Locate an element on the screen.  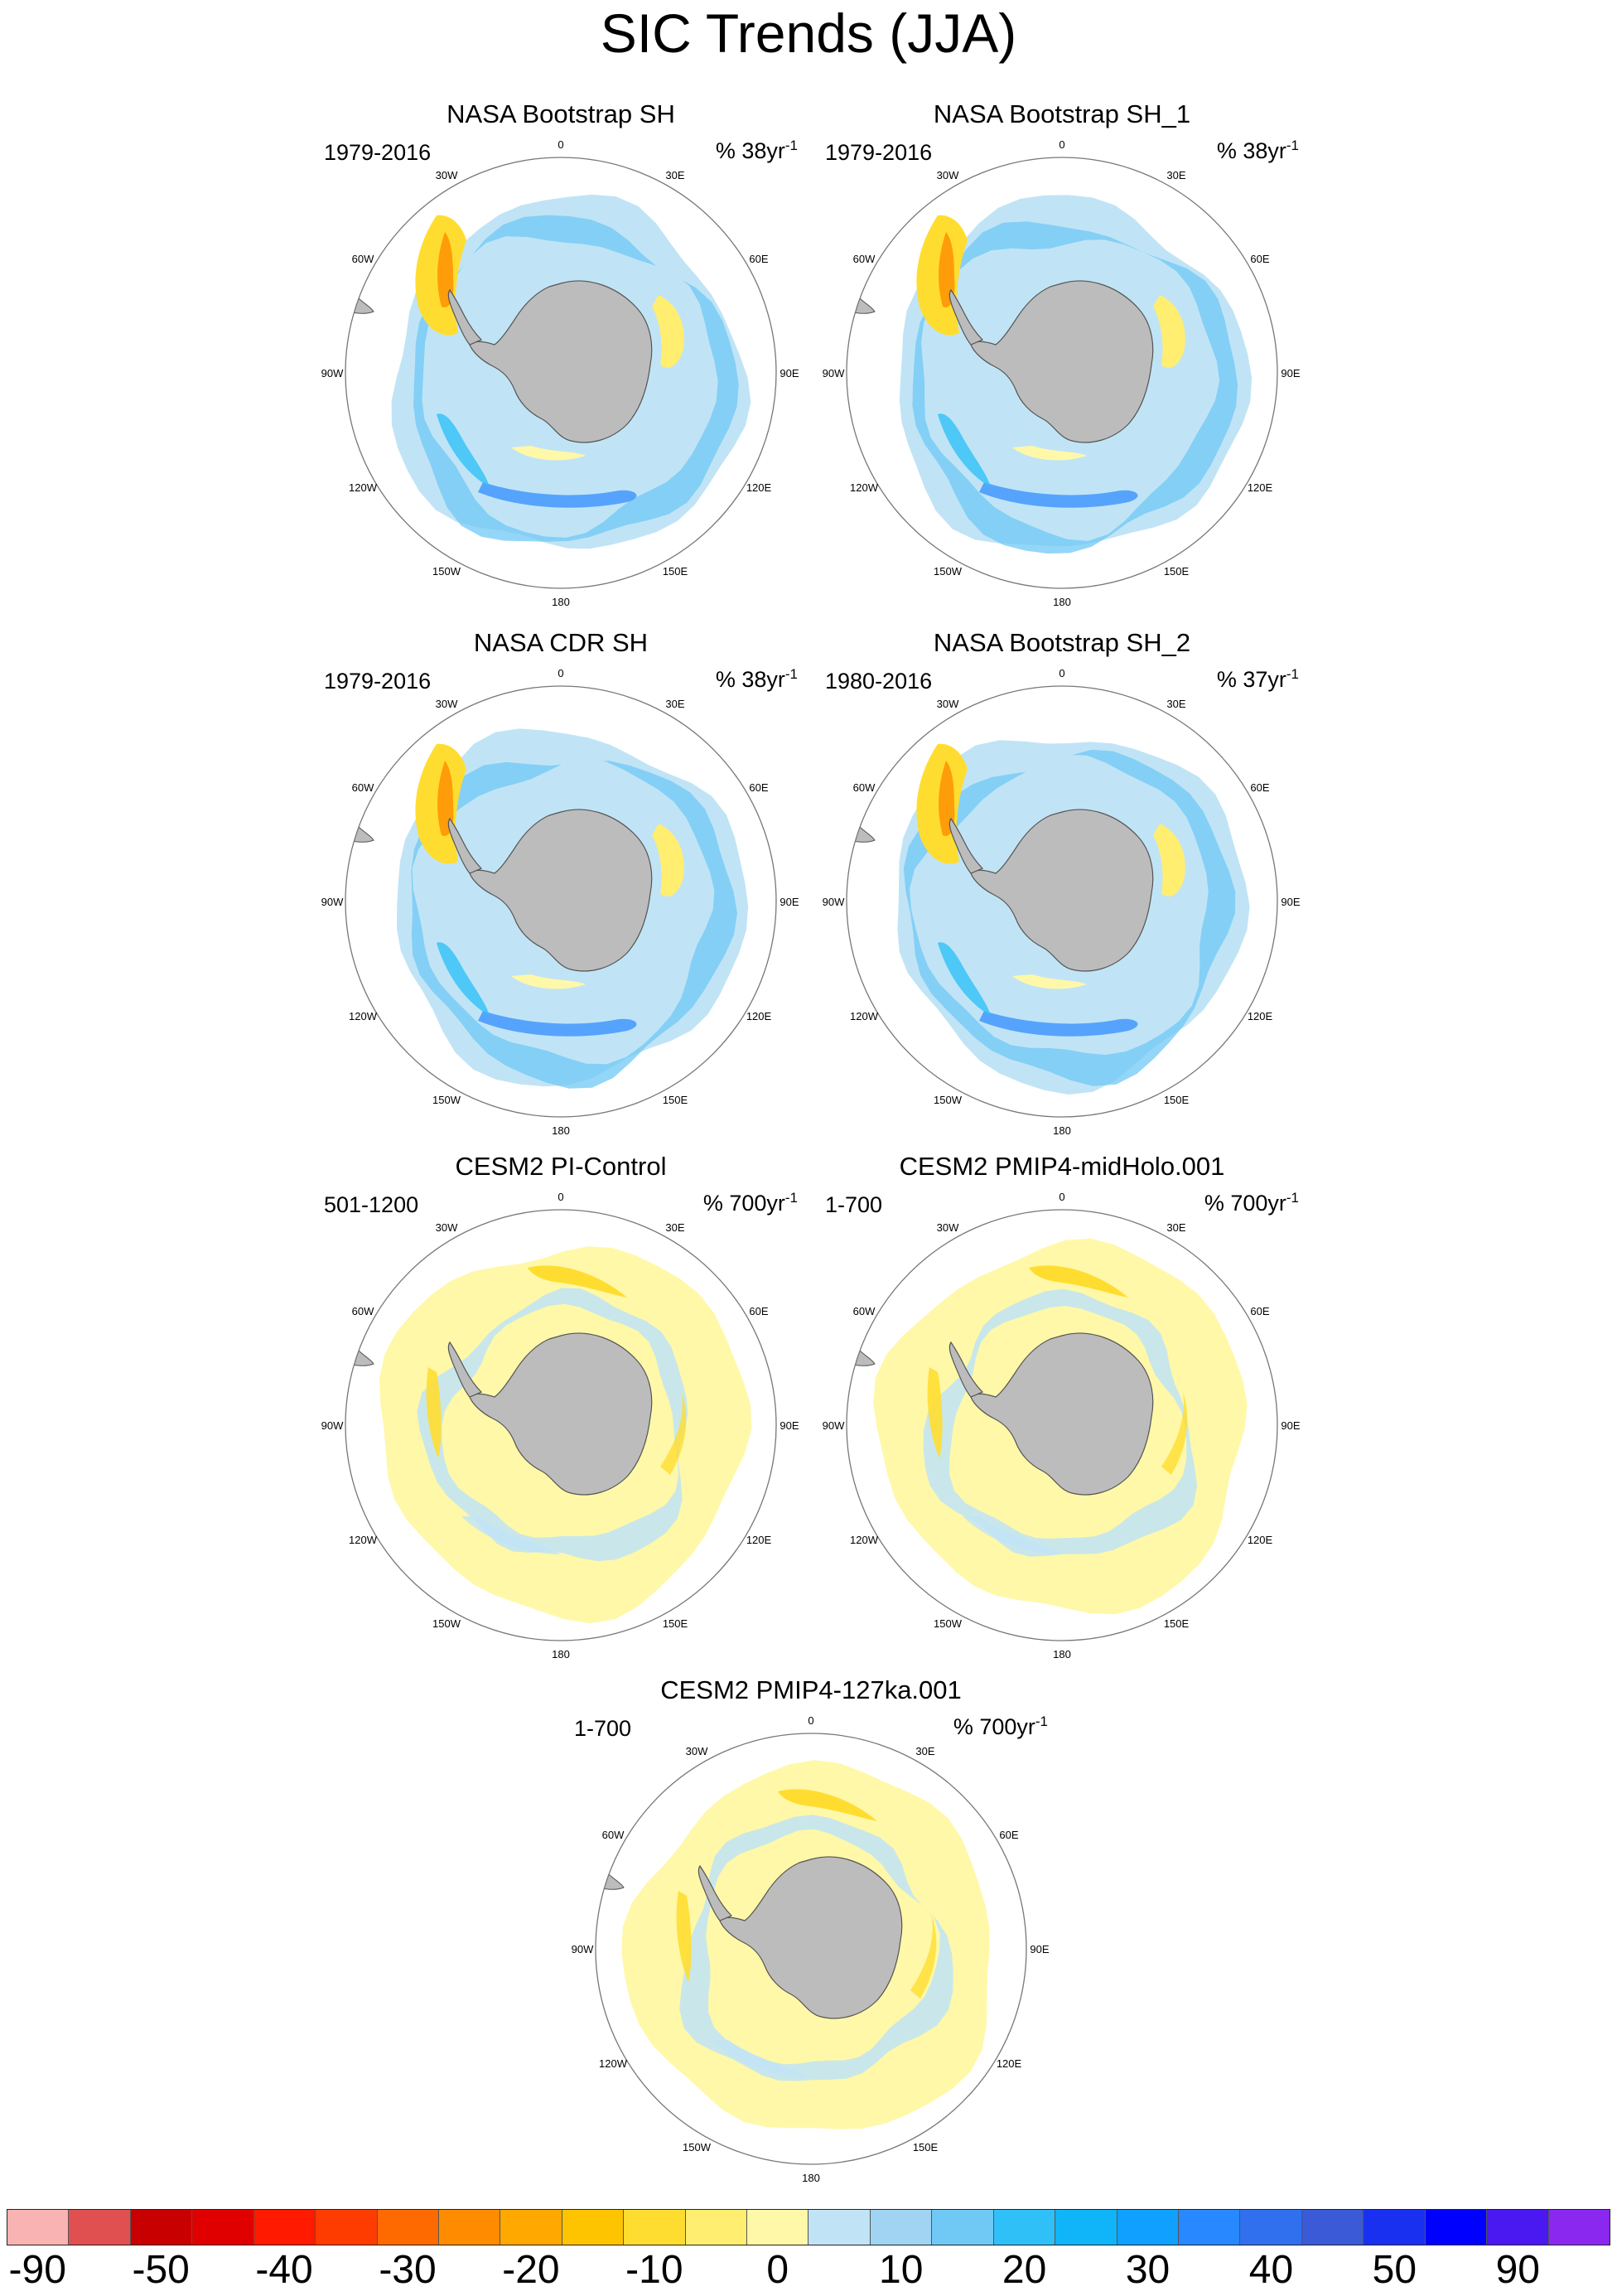
colorbar-label: -20 is located at coordinates (531, 2270).